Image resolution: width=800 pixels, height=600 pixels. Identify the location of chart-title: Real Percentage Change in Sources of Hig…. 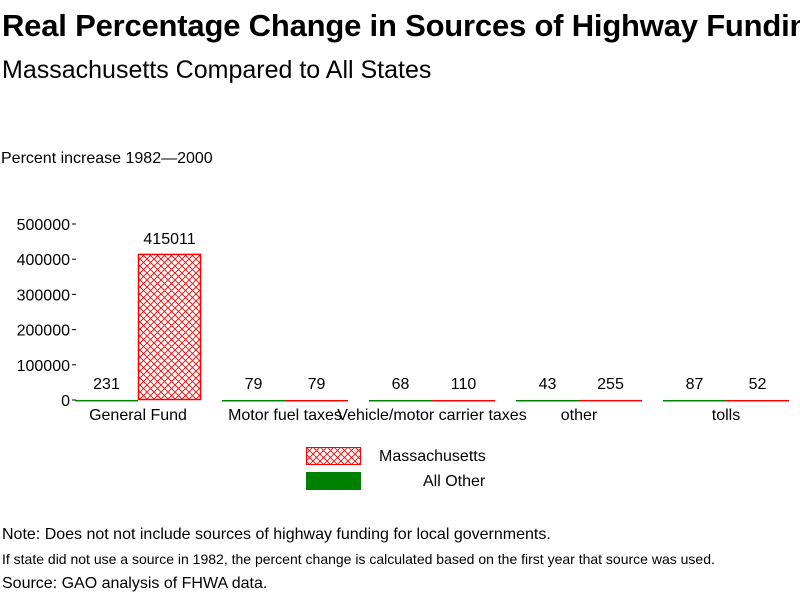
(401, 25).